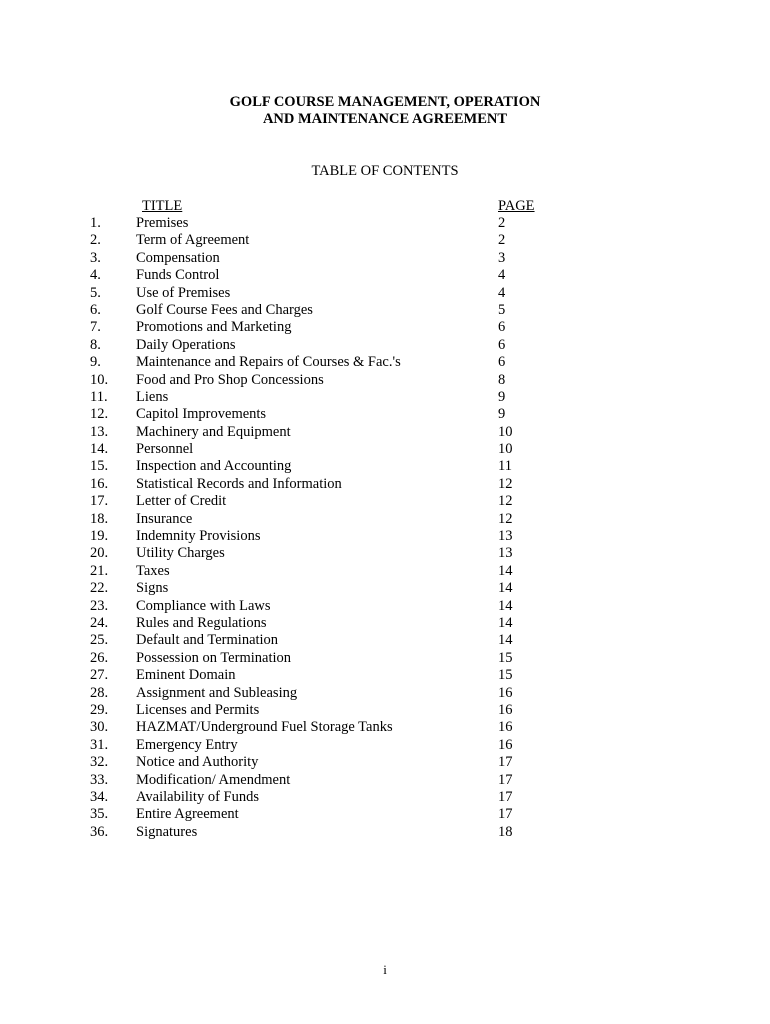 Image resolution: width=770 pixels, height=1024 pixels. I want to click on toc-entry-number: 22., so click(99, 588).